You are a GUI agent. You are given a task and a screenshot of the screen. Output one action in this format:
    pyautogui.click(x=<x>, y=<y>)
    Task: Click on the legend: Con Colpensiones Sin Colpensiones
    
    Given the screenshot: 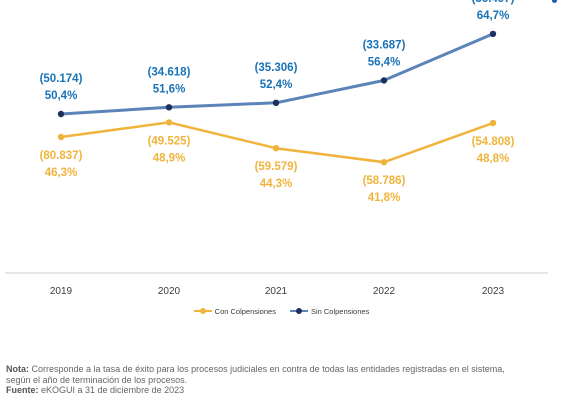 What is the action you would take?
    pyautogui.click(x=281, y=311)
    